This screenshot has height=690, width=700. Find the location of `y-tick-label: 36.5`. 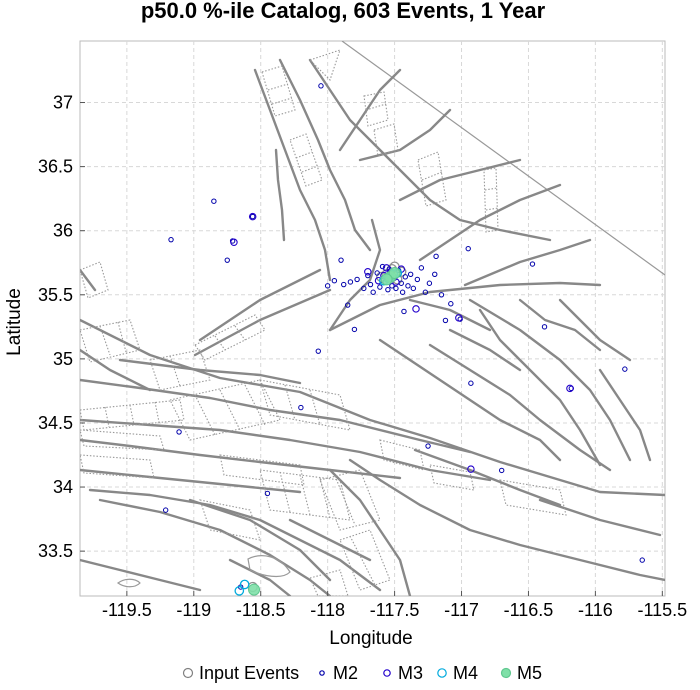

y-tick-label: 36.5 is located at coordinates (55, 167).